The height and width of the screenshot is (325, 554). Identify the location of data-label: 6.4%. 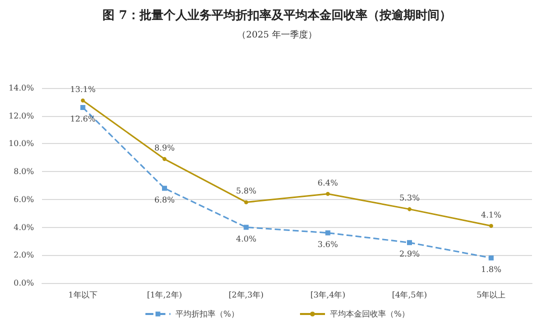
(328, 183).